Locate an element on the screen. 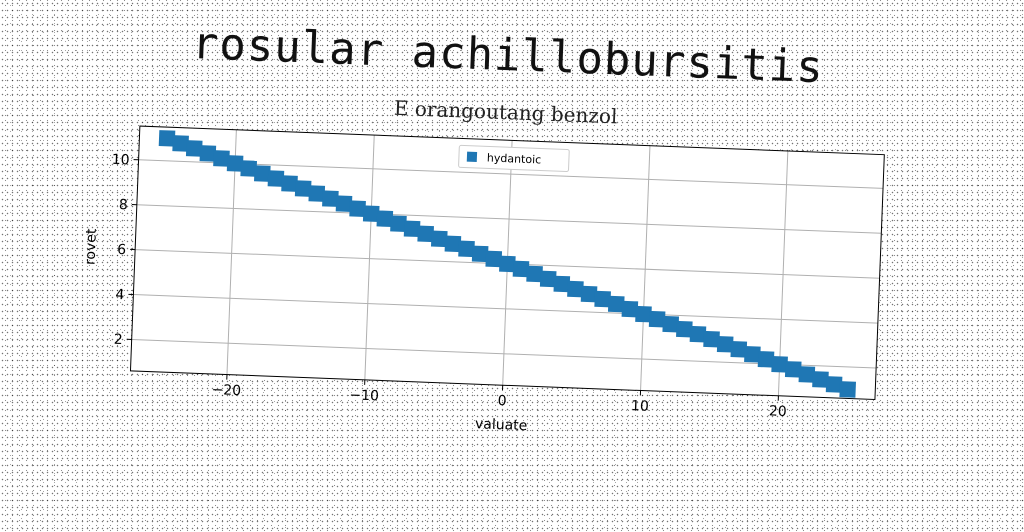 This screenshot has height=532, width=1024. data-point is located at coordinates (847, 389).